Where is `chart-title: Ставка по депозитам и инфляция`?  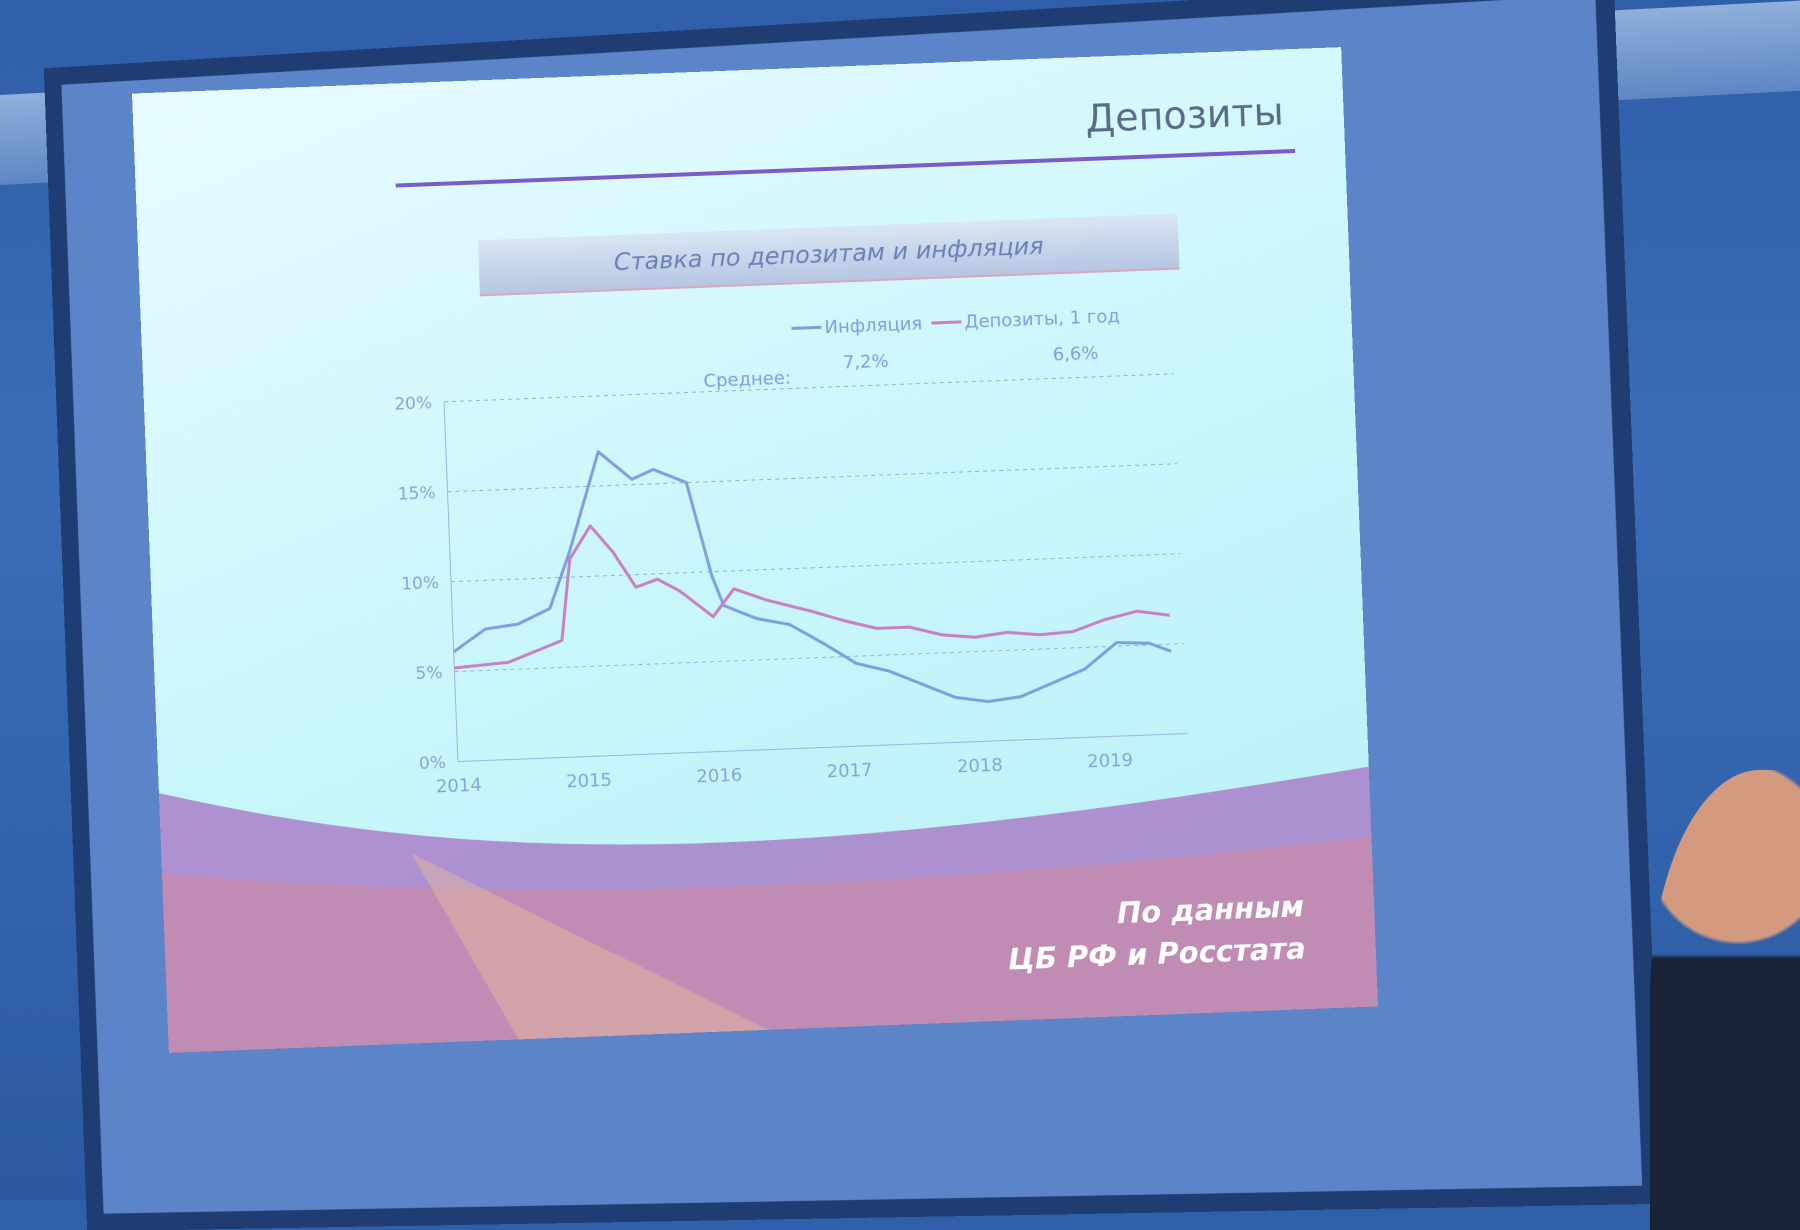
chart-title: Ставка по депозитам и инфляция is located at coordinates (829, 254).